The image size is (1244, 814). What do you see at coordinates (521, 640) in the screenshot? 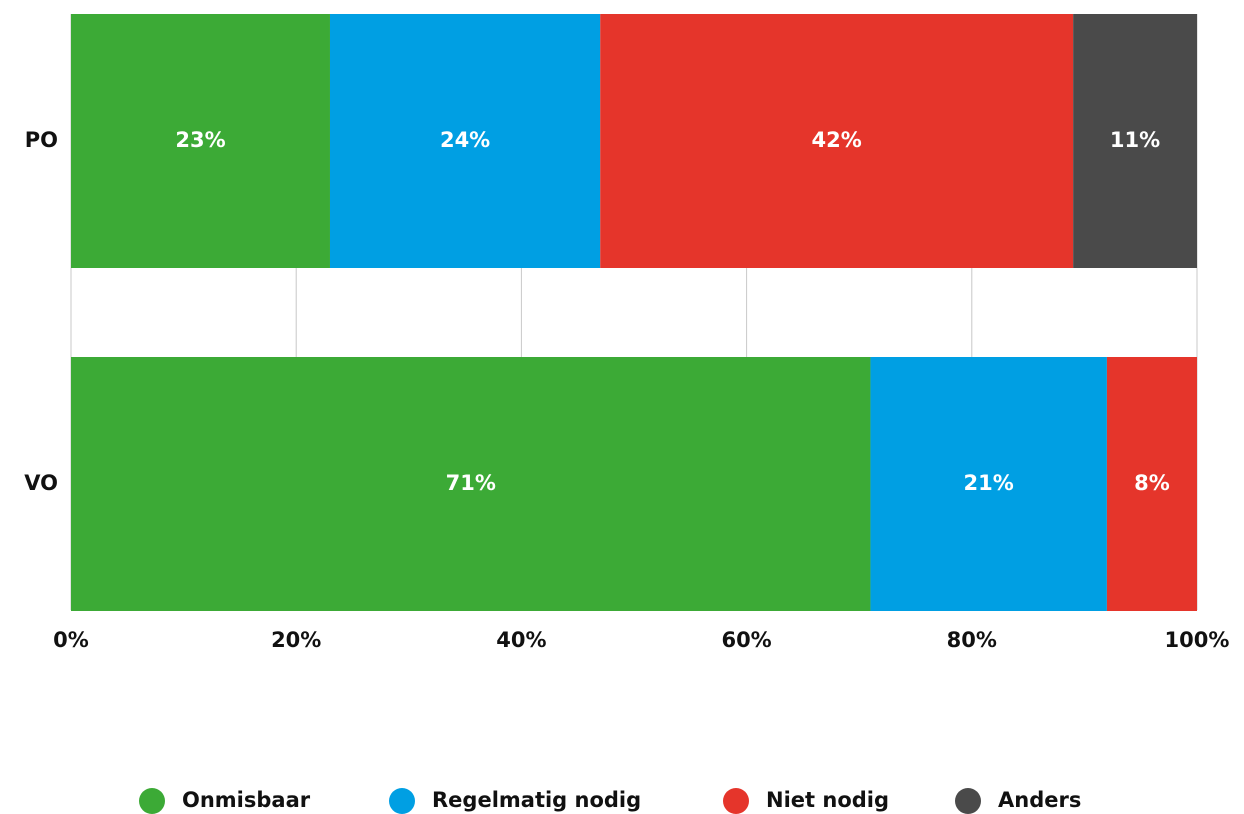
I see `x-tick-label: 40%` at bounding box center [521, 640].